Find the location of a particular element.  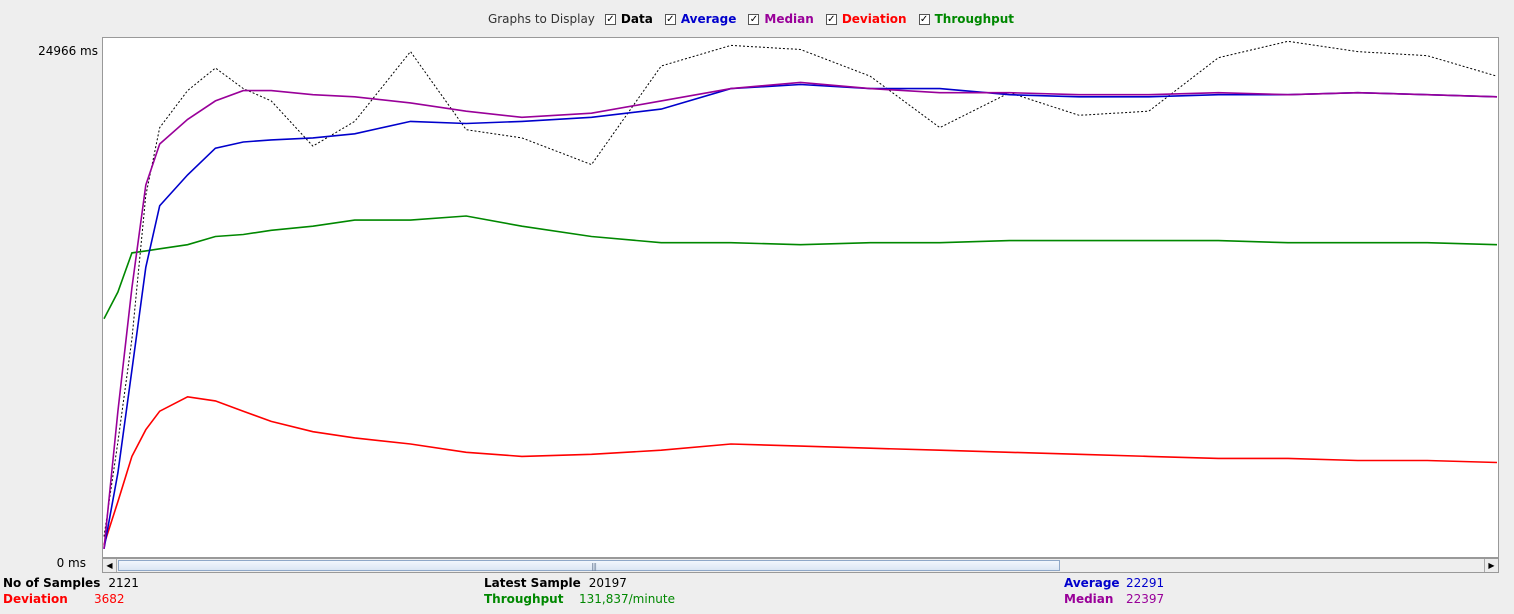

toggle-deviation: ✓ Deviation is located at coordinates (866, 19).